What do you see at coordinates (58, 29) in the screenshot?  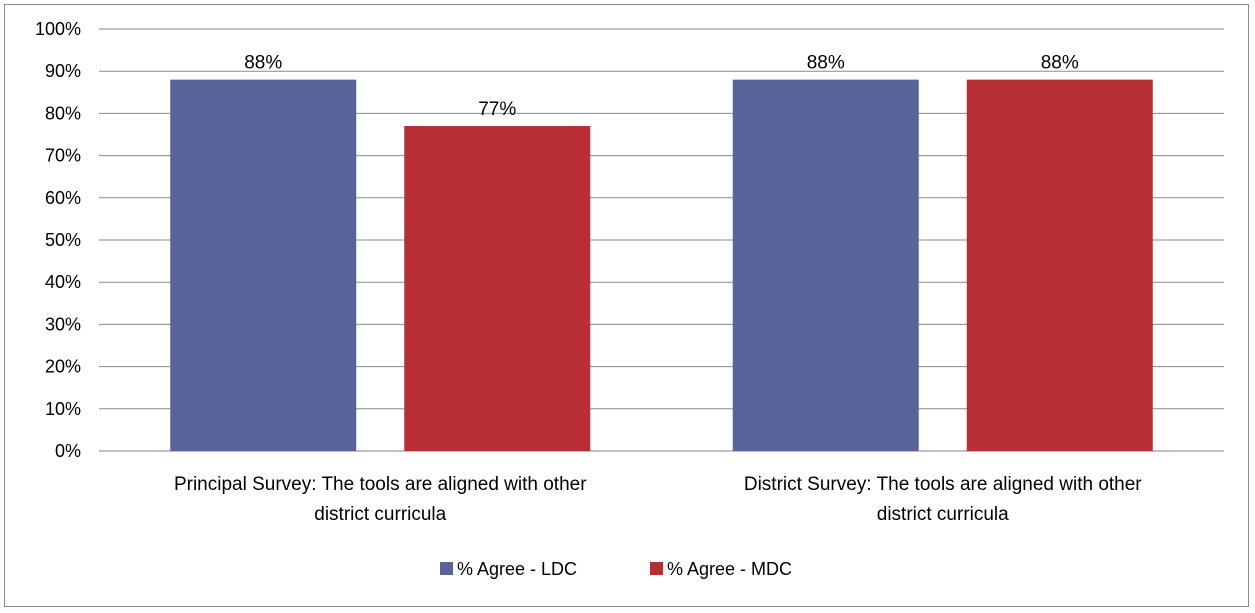 I see `y-tick-label: 100%` at bounding box center [58, 29].